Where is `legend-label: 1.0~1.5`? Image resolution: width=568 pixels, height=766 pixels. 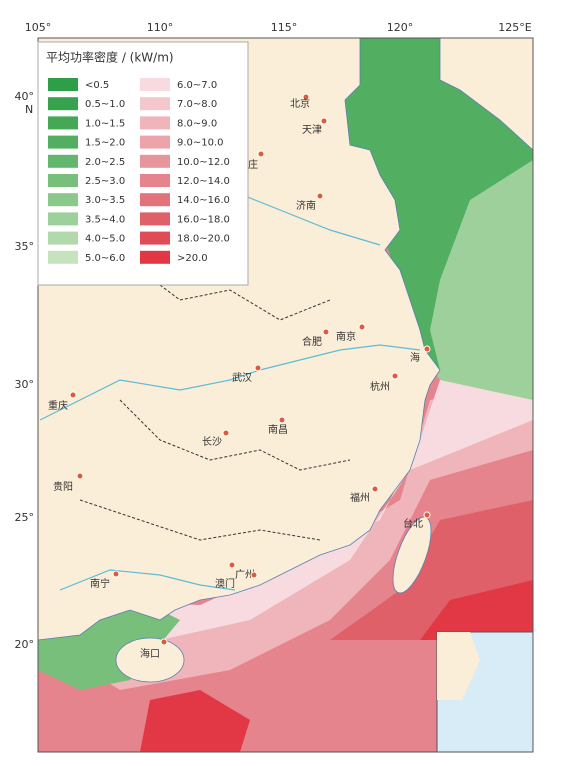 legend-label: 1.0~1.5 is located at coordinates (105, 123).